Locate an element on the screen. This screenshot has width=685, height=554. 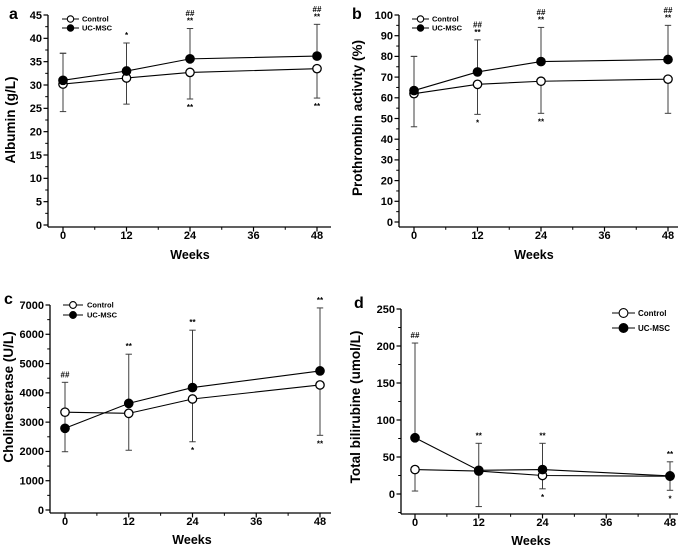
y-axis-title: Prothrombin activity (%) is located at coordinates (357, 118).